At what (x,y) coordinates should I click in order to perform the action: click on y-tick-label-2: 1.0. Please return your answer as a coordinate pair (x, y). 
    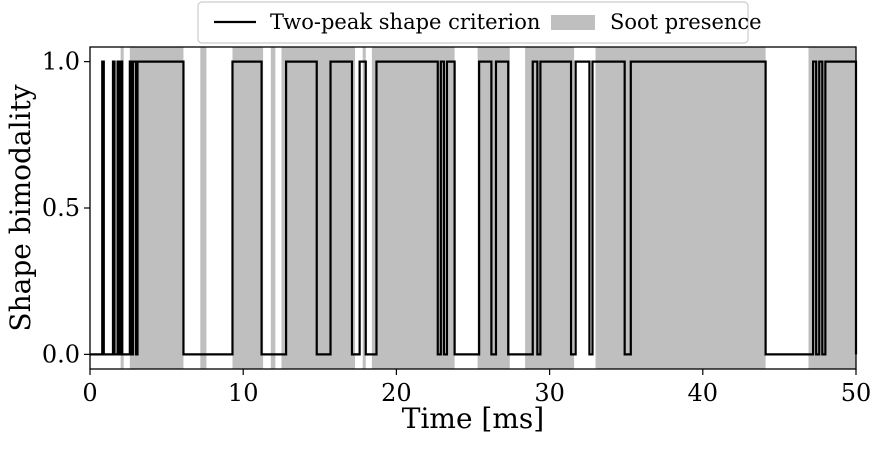
    Looking at the image, I should click on (61, 62).